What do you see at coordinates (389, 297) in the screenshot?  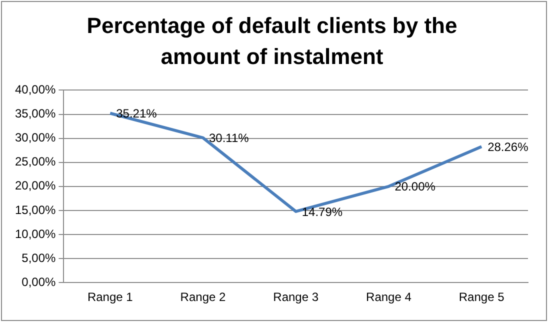 I see `x-tick-label: Range 4` at bounding box center [389, 297].